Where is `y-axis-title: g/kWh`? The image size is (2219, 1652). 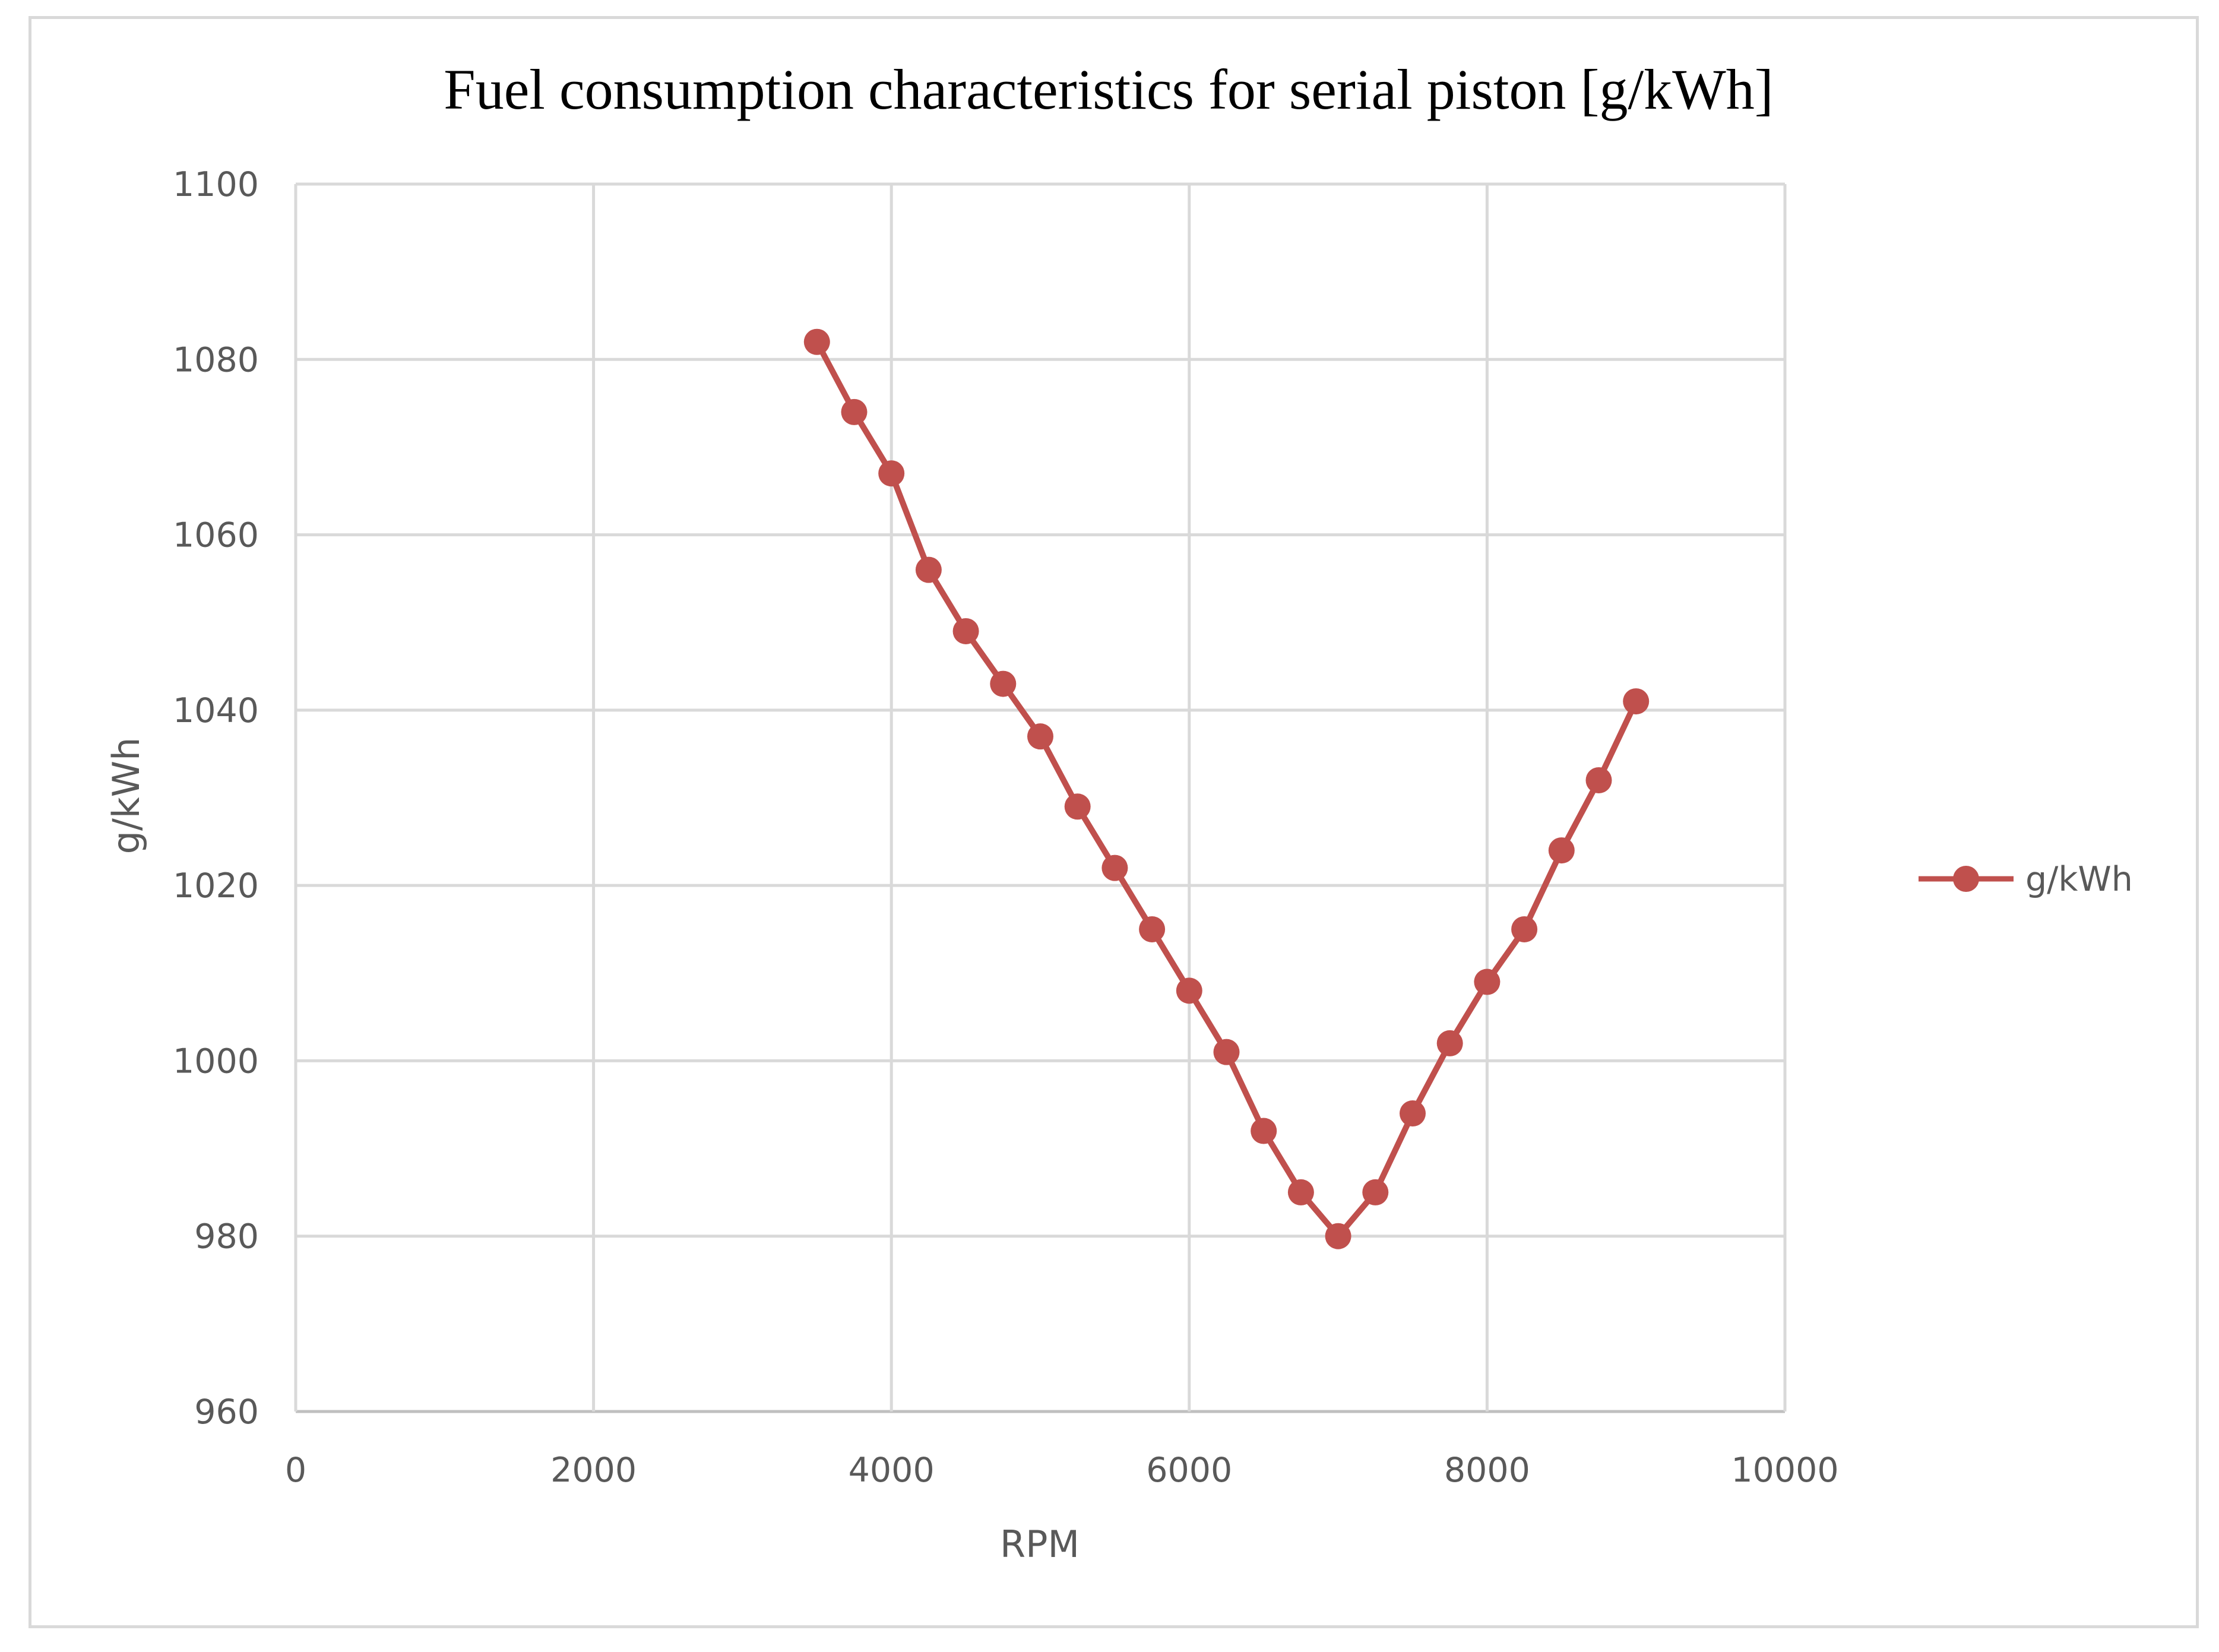 y-axis-title: g/kWh is located at coordinates (127, 796).